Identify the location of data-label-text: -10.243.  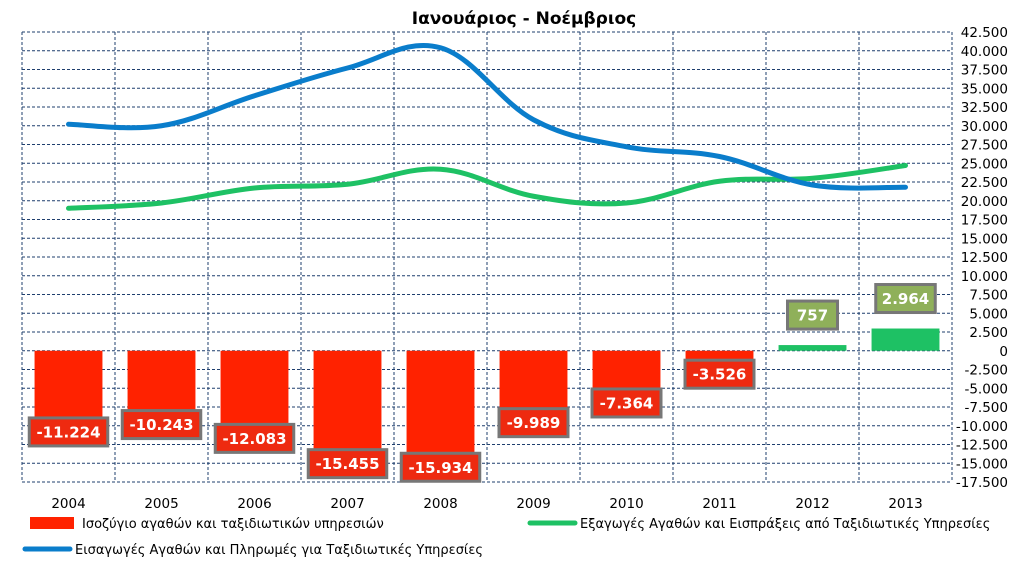
(161, 425).